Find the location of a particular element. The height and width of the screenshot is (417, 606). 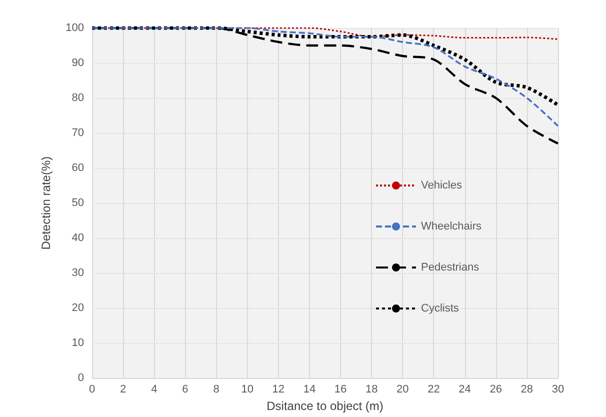

x-tick-label: 16 is located at coordinates (340, 390).